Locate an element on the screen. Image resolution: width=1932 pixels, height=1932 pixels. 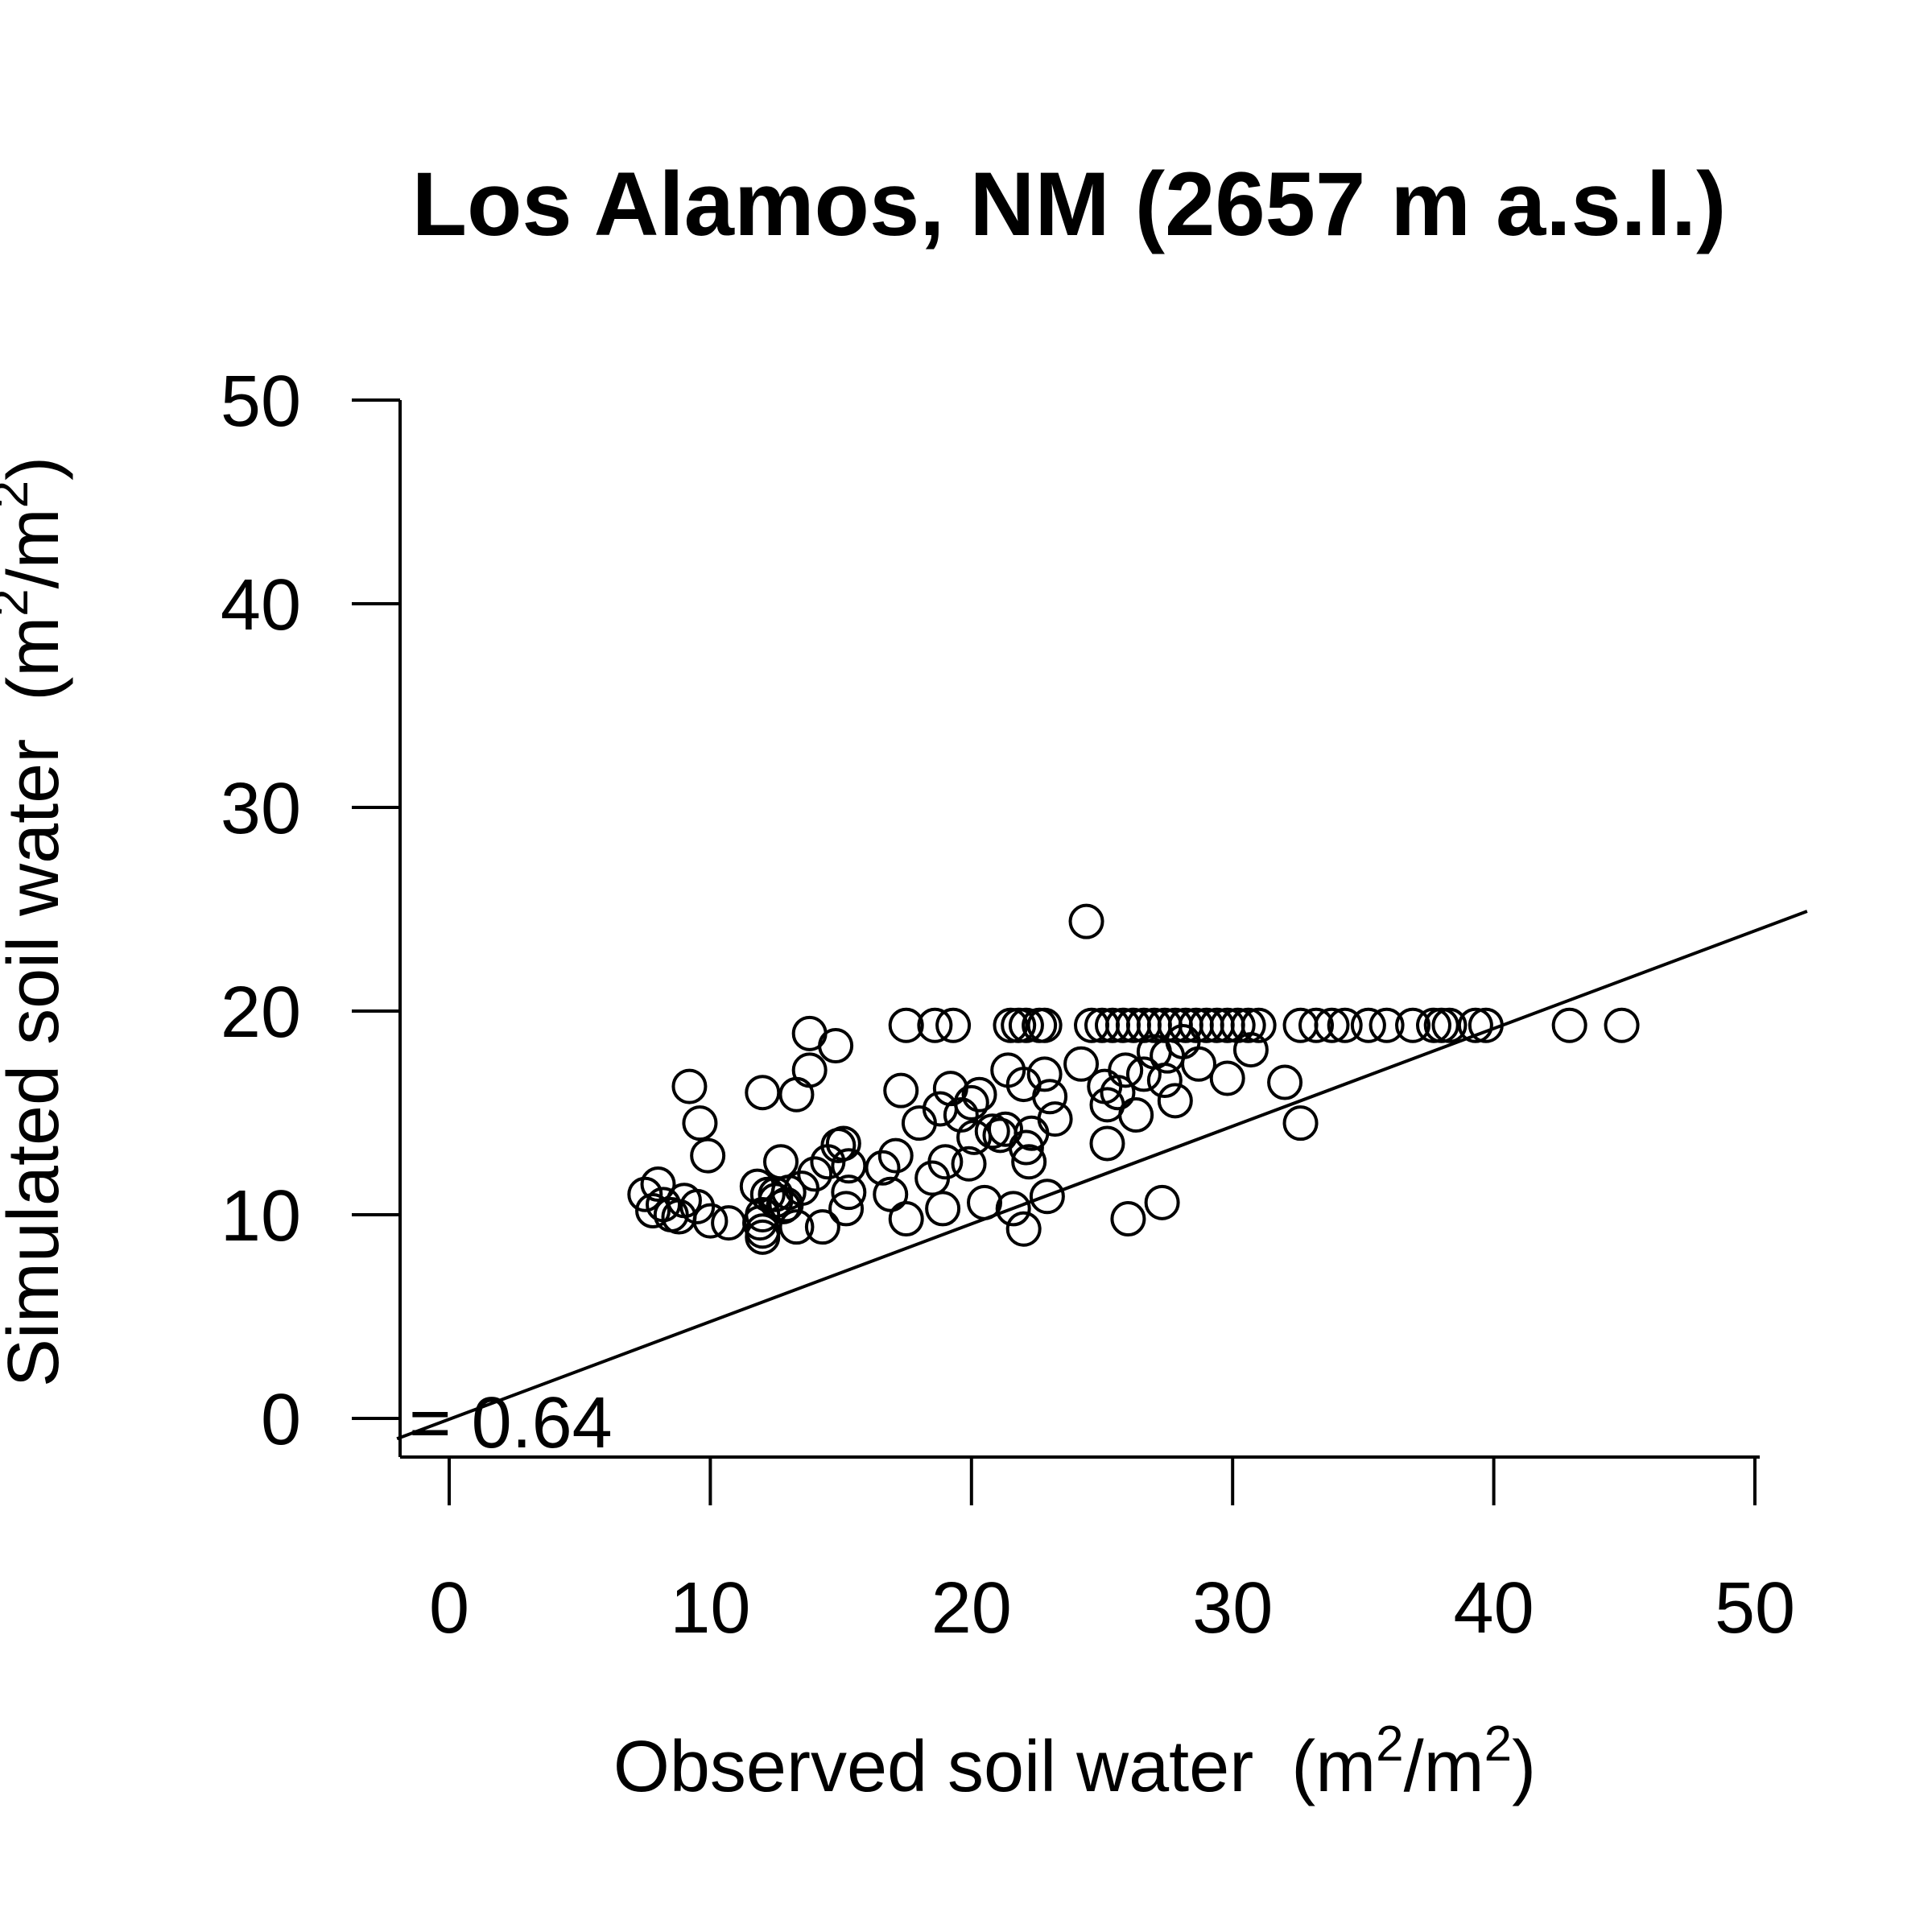
chart-title: Los Alamos, NM (2657 m a.s.l.) is located at coordinates (1069, 204).